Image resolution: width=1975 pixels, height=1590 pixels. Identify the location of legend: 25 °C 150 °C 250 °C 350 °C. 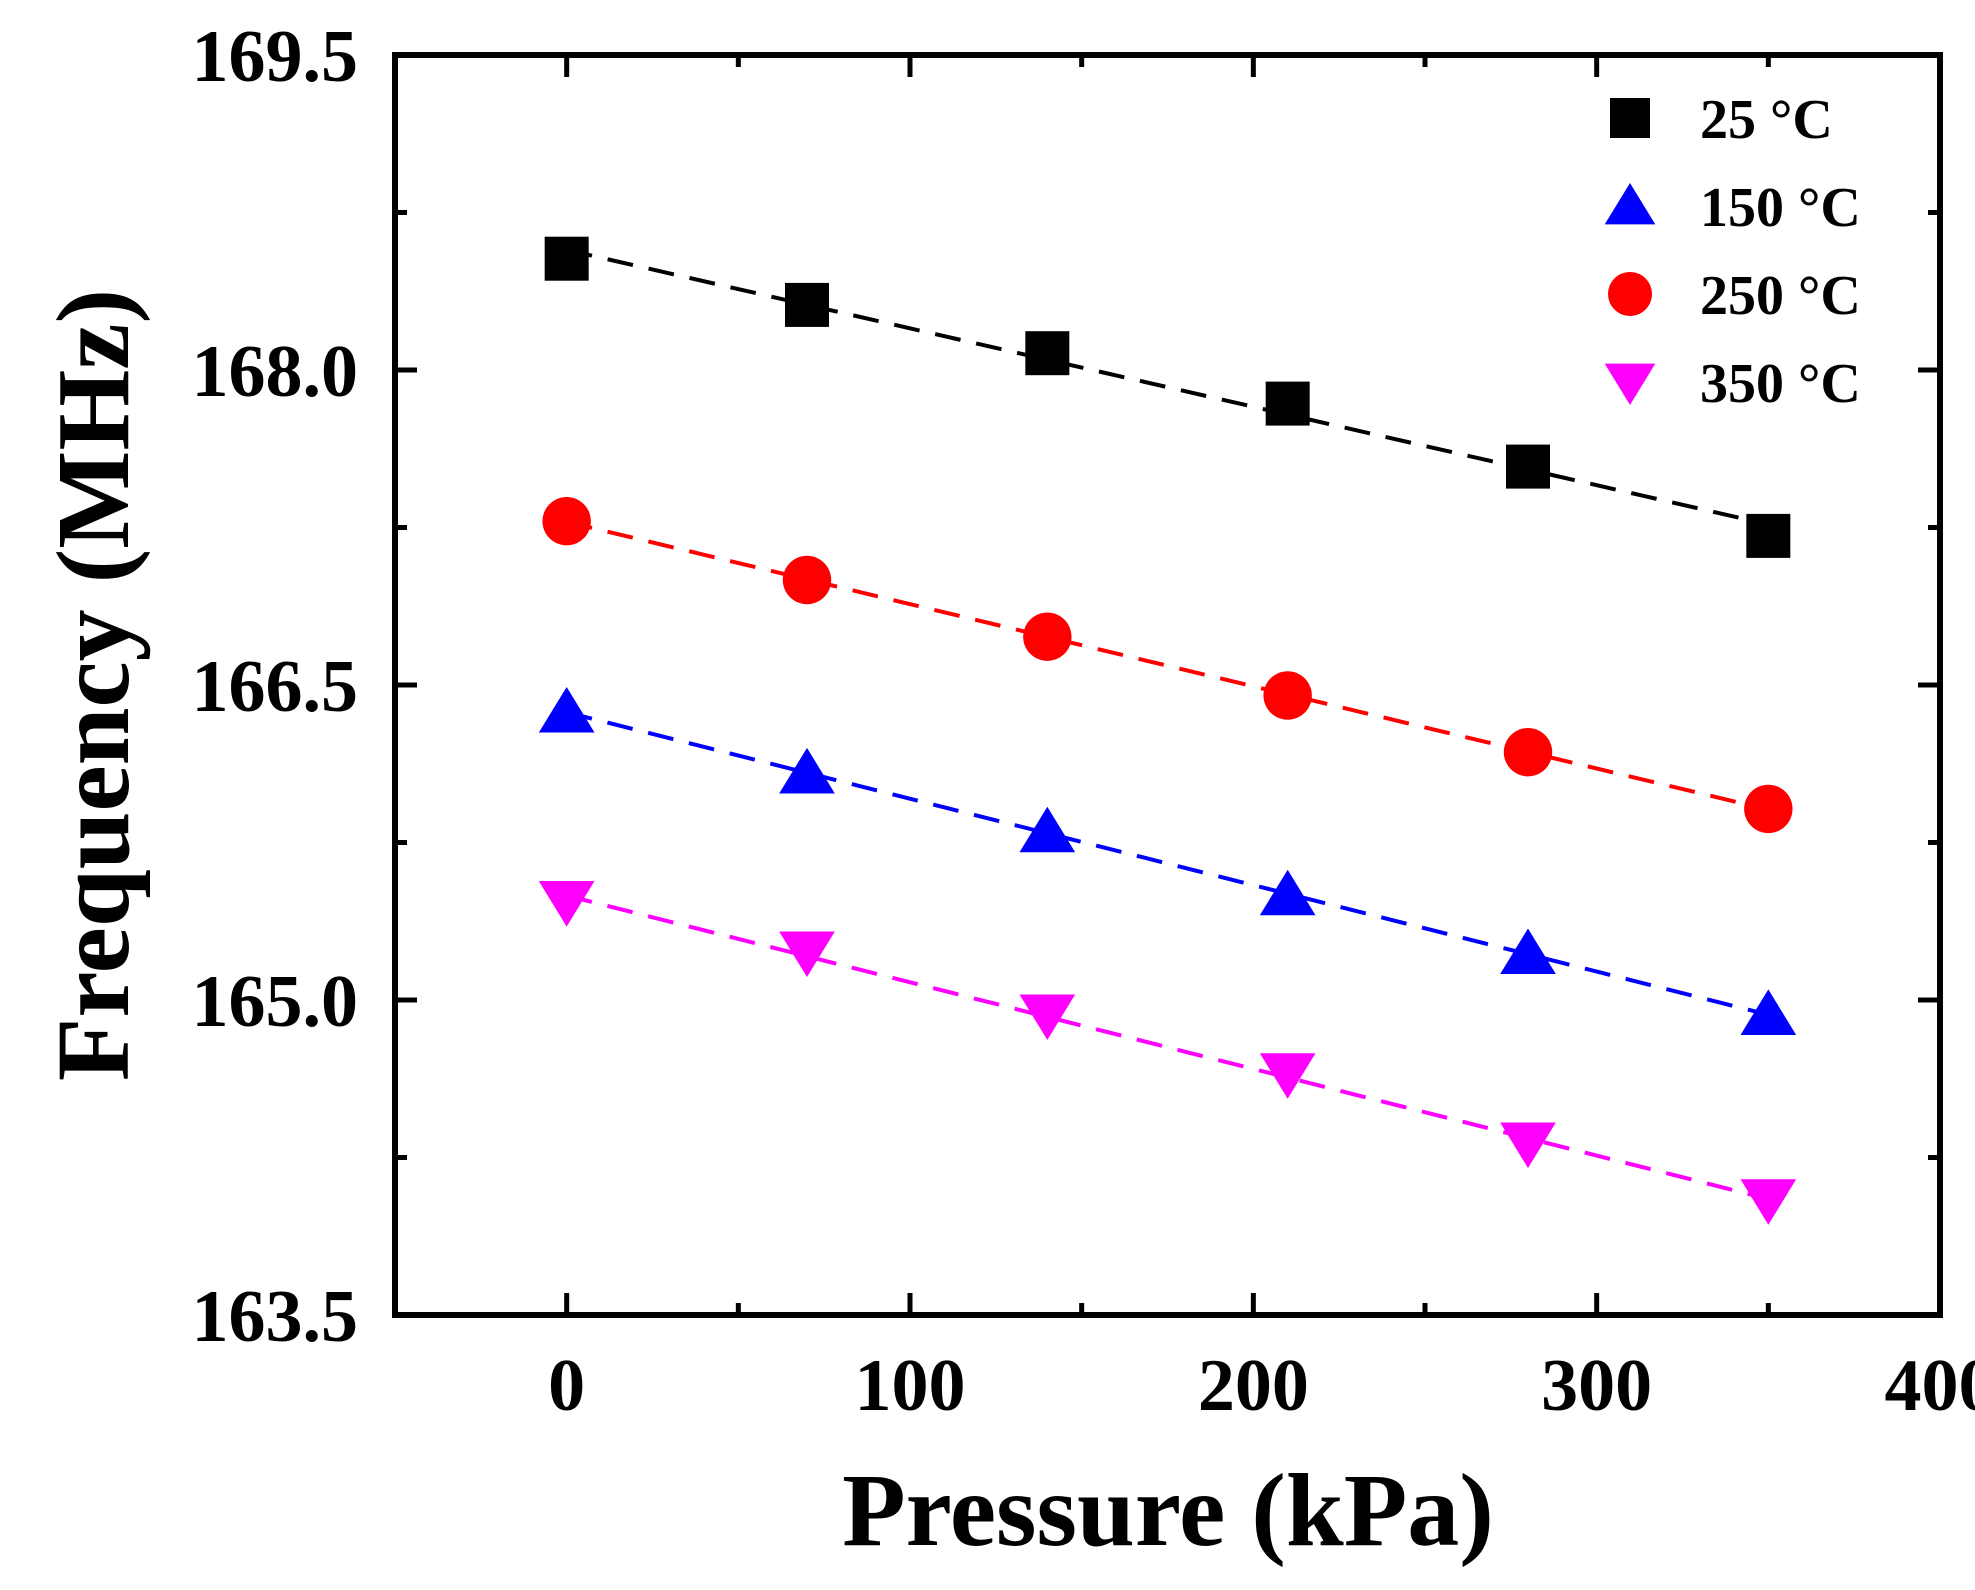
(1732, 252).